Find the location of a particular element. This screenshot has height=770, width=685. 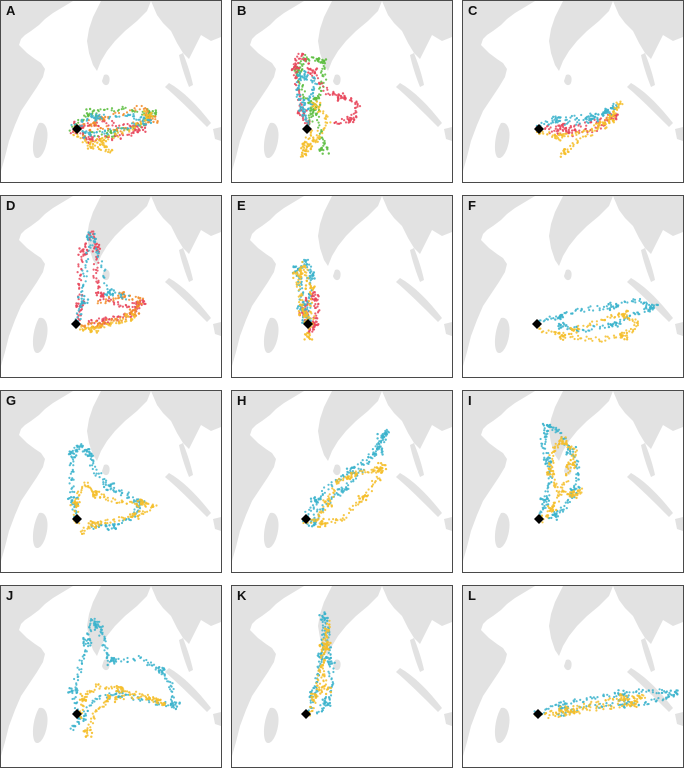

panel-label: H is located at coordinates (242, 400).